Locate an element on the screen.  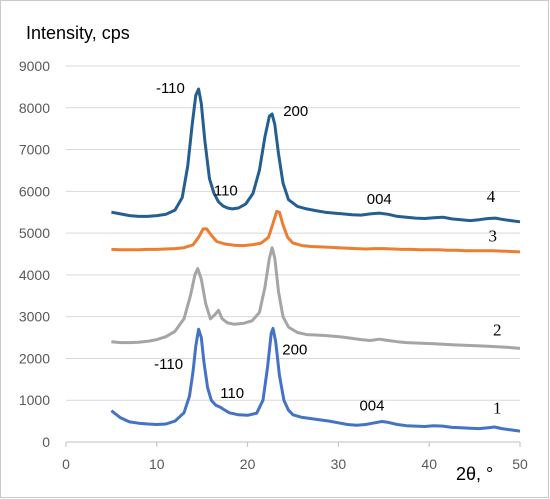
y-tick-label: 5000 is located at coordinates (34, 233).